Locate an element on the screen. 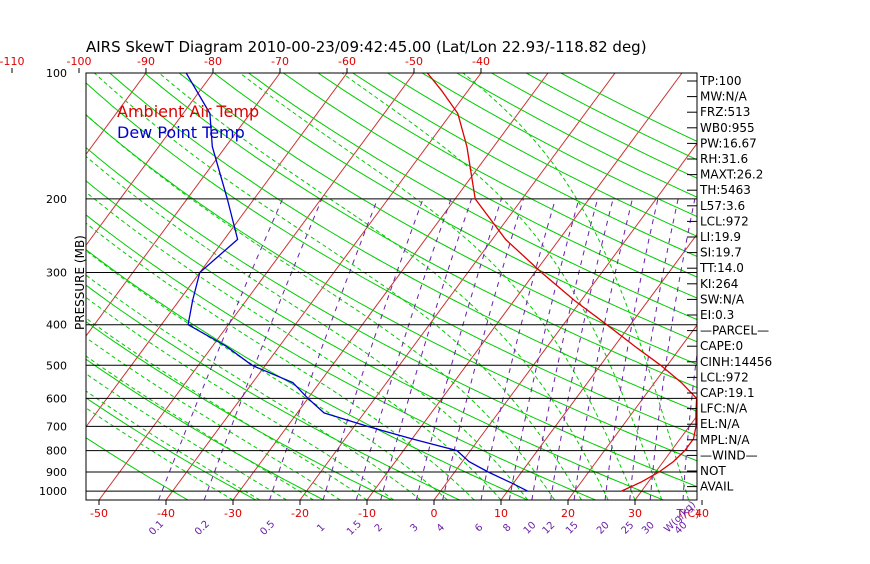  stats-entry: —WIND— is located at coordinates (729, 455).